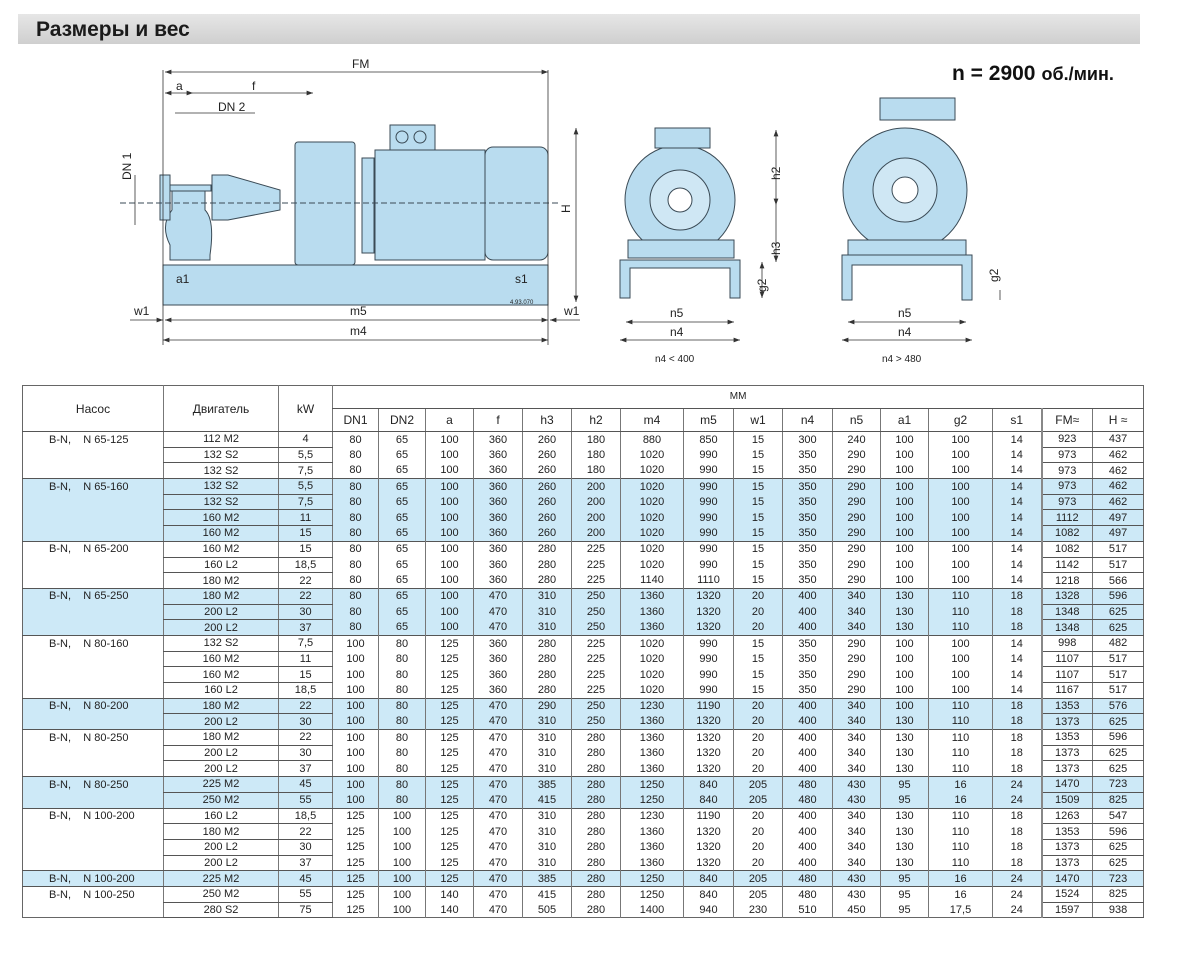  What do you see at coordinates (93, 753) in the screenshot?
I see `pump-model-empty` at bounding box center [93, 753].